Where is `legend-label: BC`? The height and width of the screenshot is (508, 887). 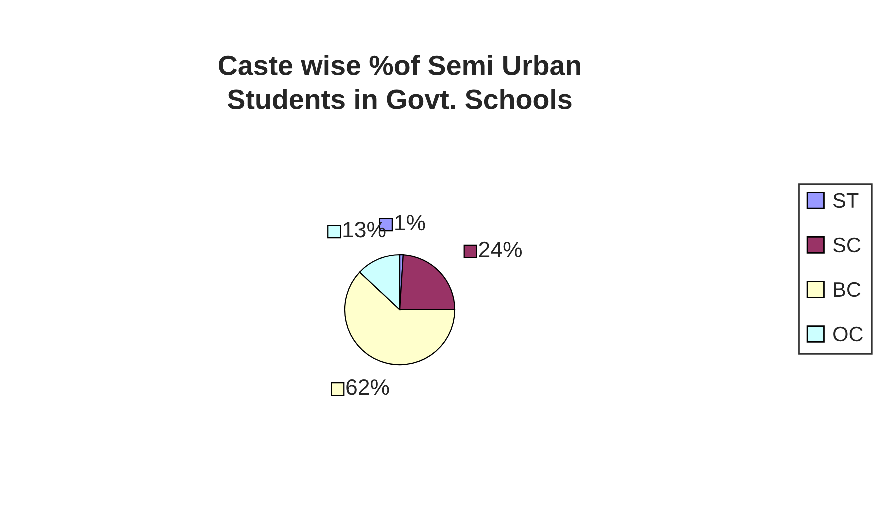 legend-label: BC is located at coordinates (847, 290).